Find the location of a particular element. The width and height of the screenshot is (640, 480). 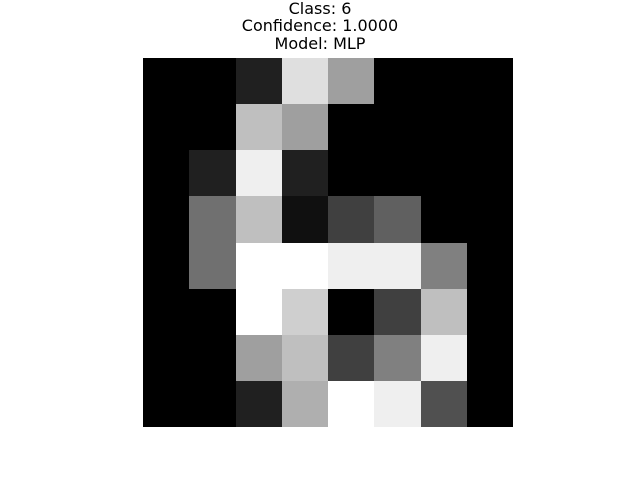

pixel-cell-r6-c6 is located at coordinates (444, 358).